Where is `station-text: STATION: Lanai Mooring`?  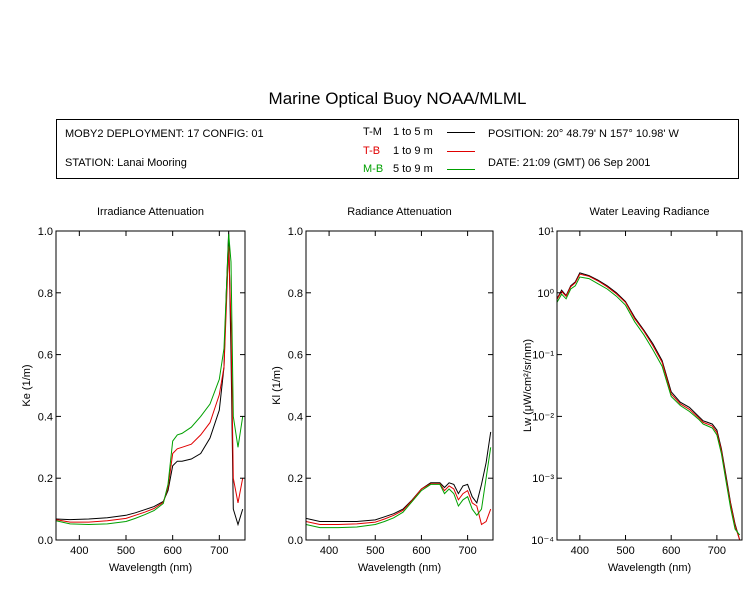
station-text: STATION: Lanai Mooring is located at coordinates (126, 163).